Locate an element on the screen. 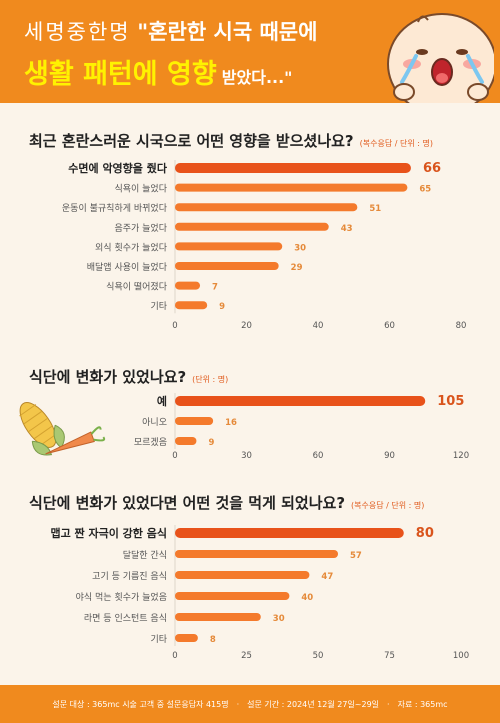  axis-tick-label: 20 is located at coordinates (246, 326).